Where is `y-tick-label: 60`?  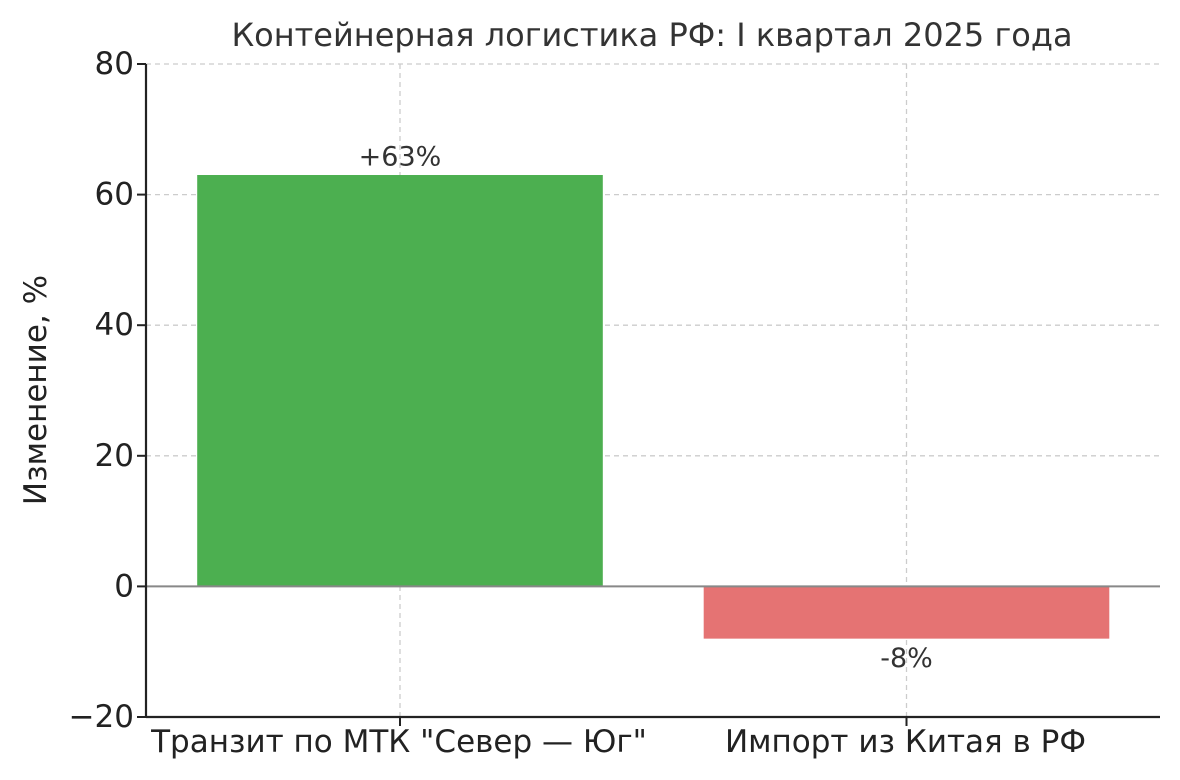 y-tick-label: 60 is located at coordinates (114, 195).